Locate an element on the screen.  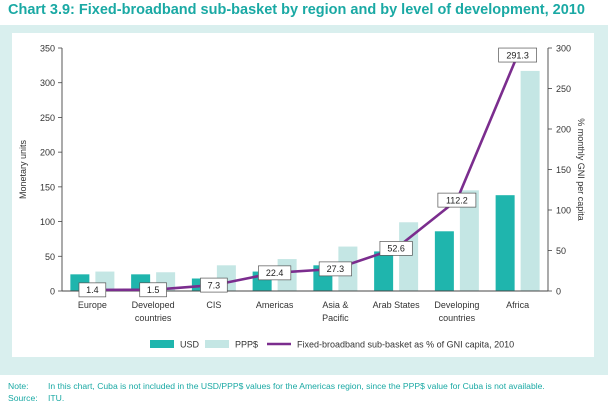
x-tick-label: Pacific is located at coordinates (335, 318).